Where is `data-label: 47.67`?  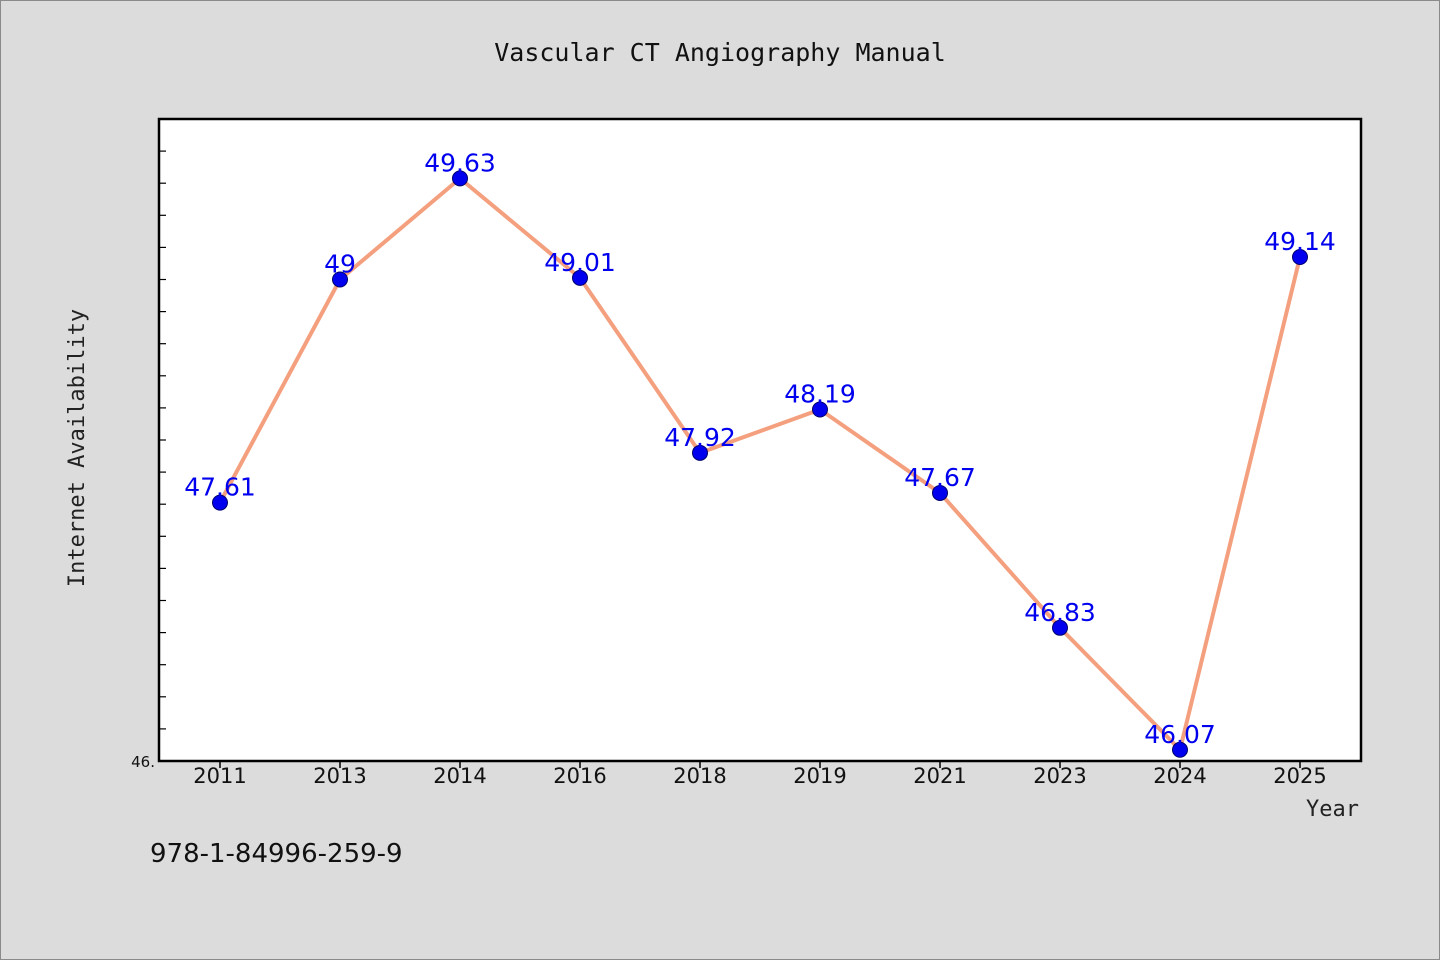
data-label: 47.67 is located at coordinates (940, 477).